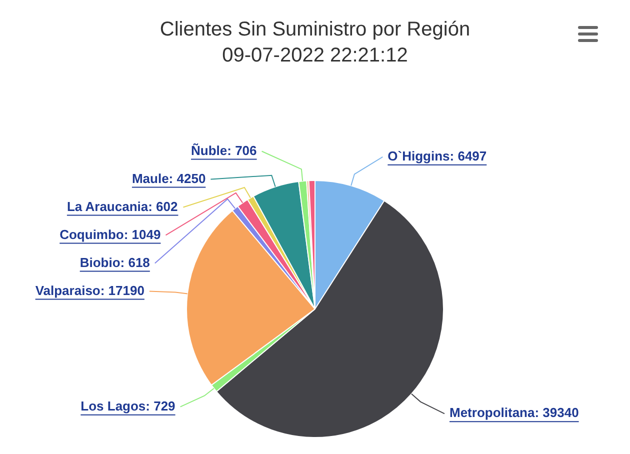 The image size is (630, 454). What do you see at coordinates (115, 262) in the screenshot?
I see `slice-label: Biobio: 618` at bounding box center [115, 262].